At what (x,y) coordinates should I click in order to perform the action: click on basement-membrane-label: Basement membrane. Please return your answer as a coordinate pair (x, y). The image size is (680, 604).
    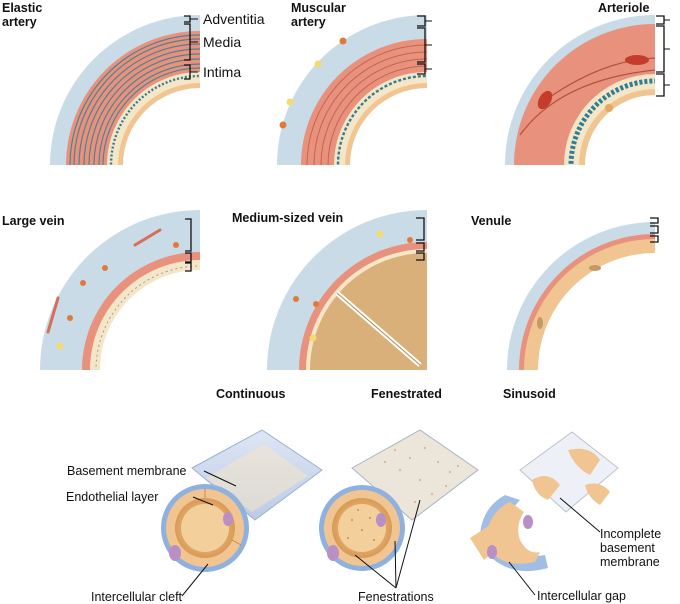
    Looking at the image, I should click on (127, 471).